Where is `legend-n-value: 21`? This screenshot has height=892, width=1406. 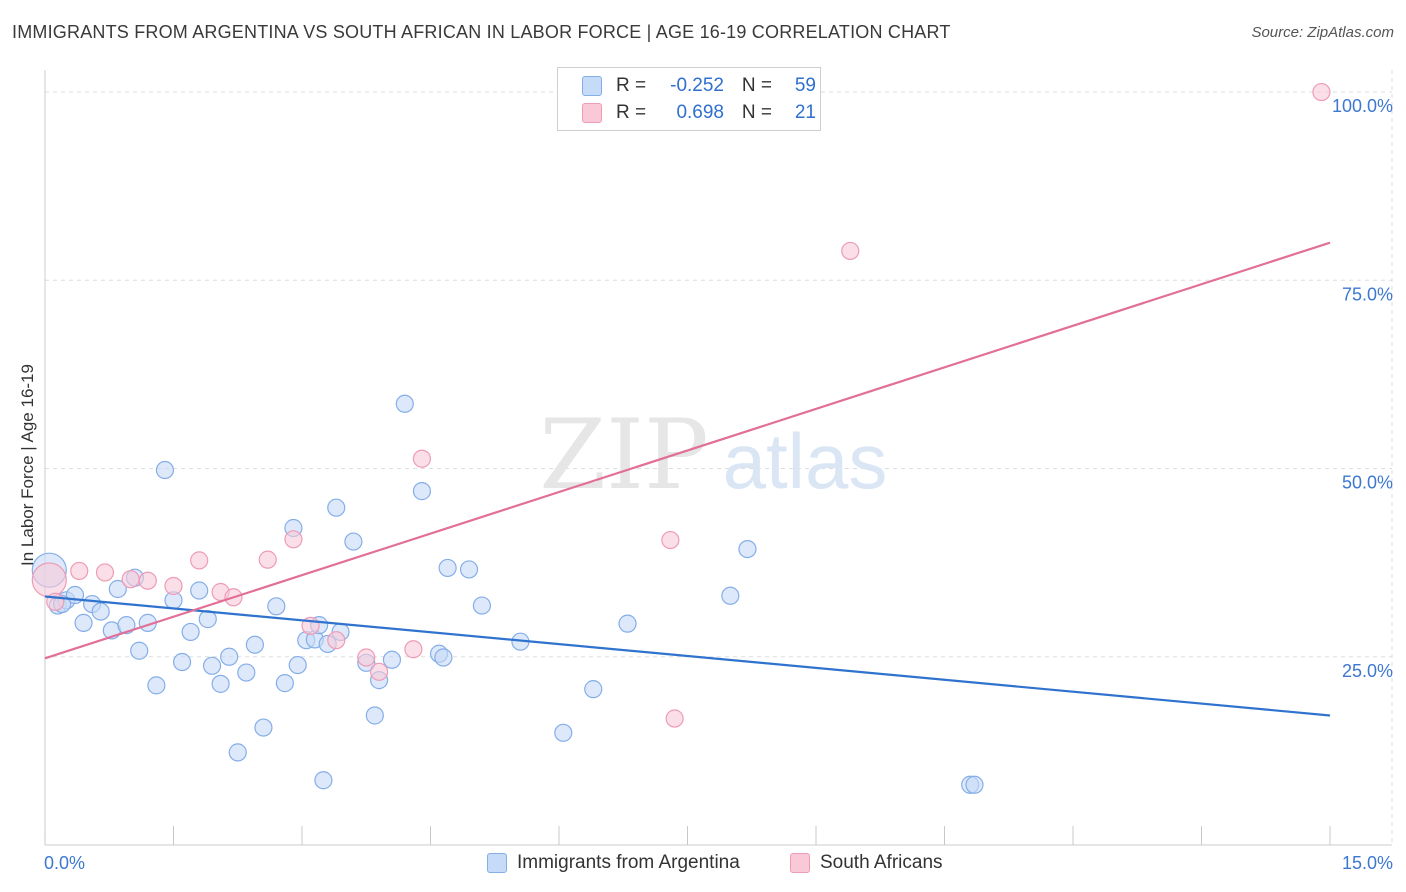 legend-n-value: 21 is located at coordinates (805, 112).